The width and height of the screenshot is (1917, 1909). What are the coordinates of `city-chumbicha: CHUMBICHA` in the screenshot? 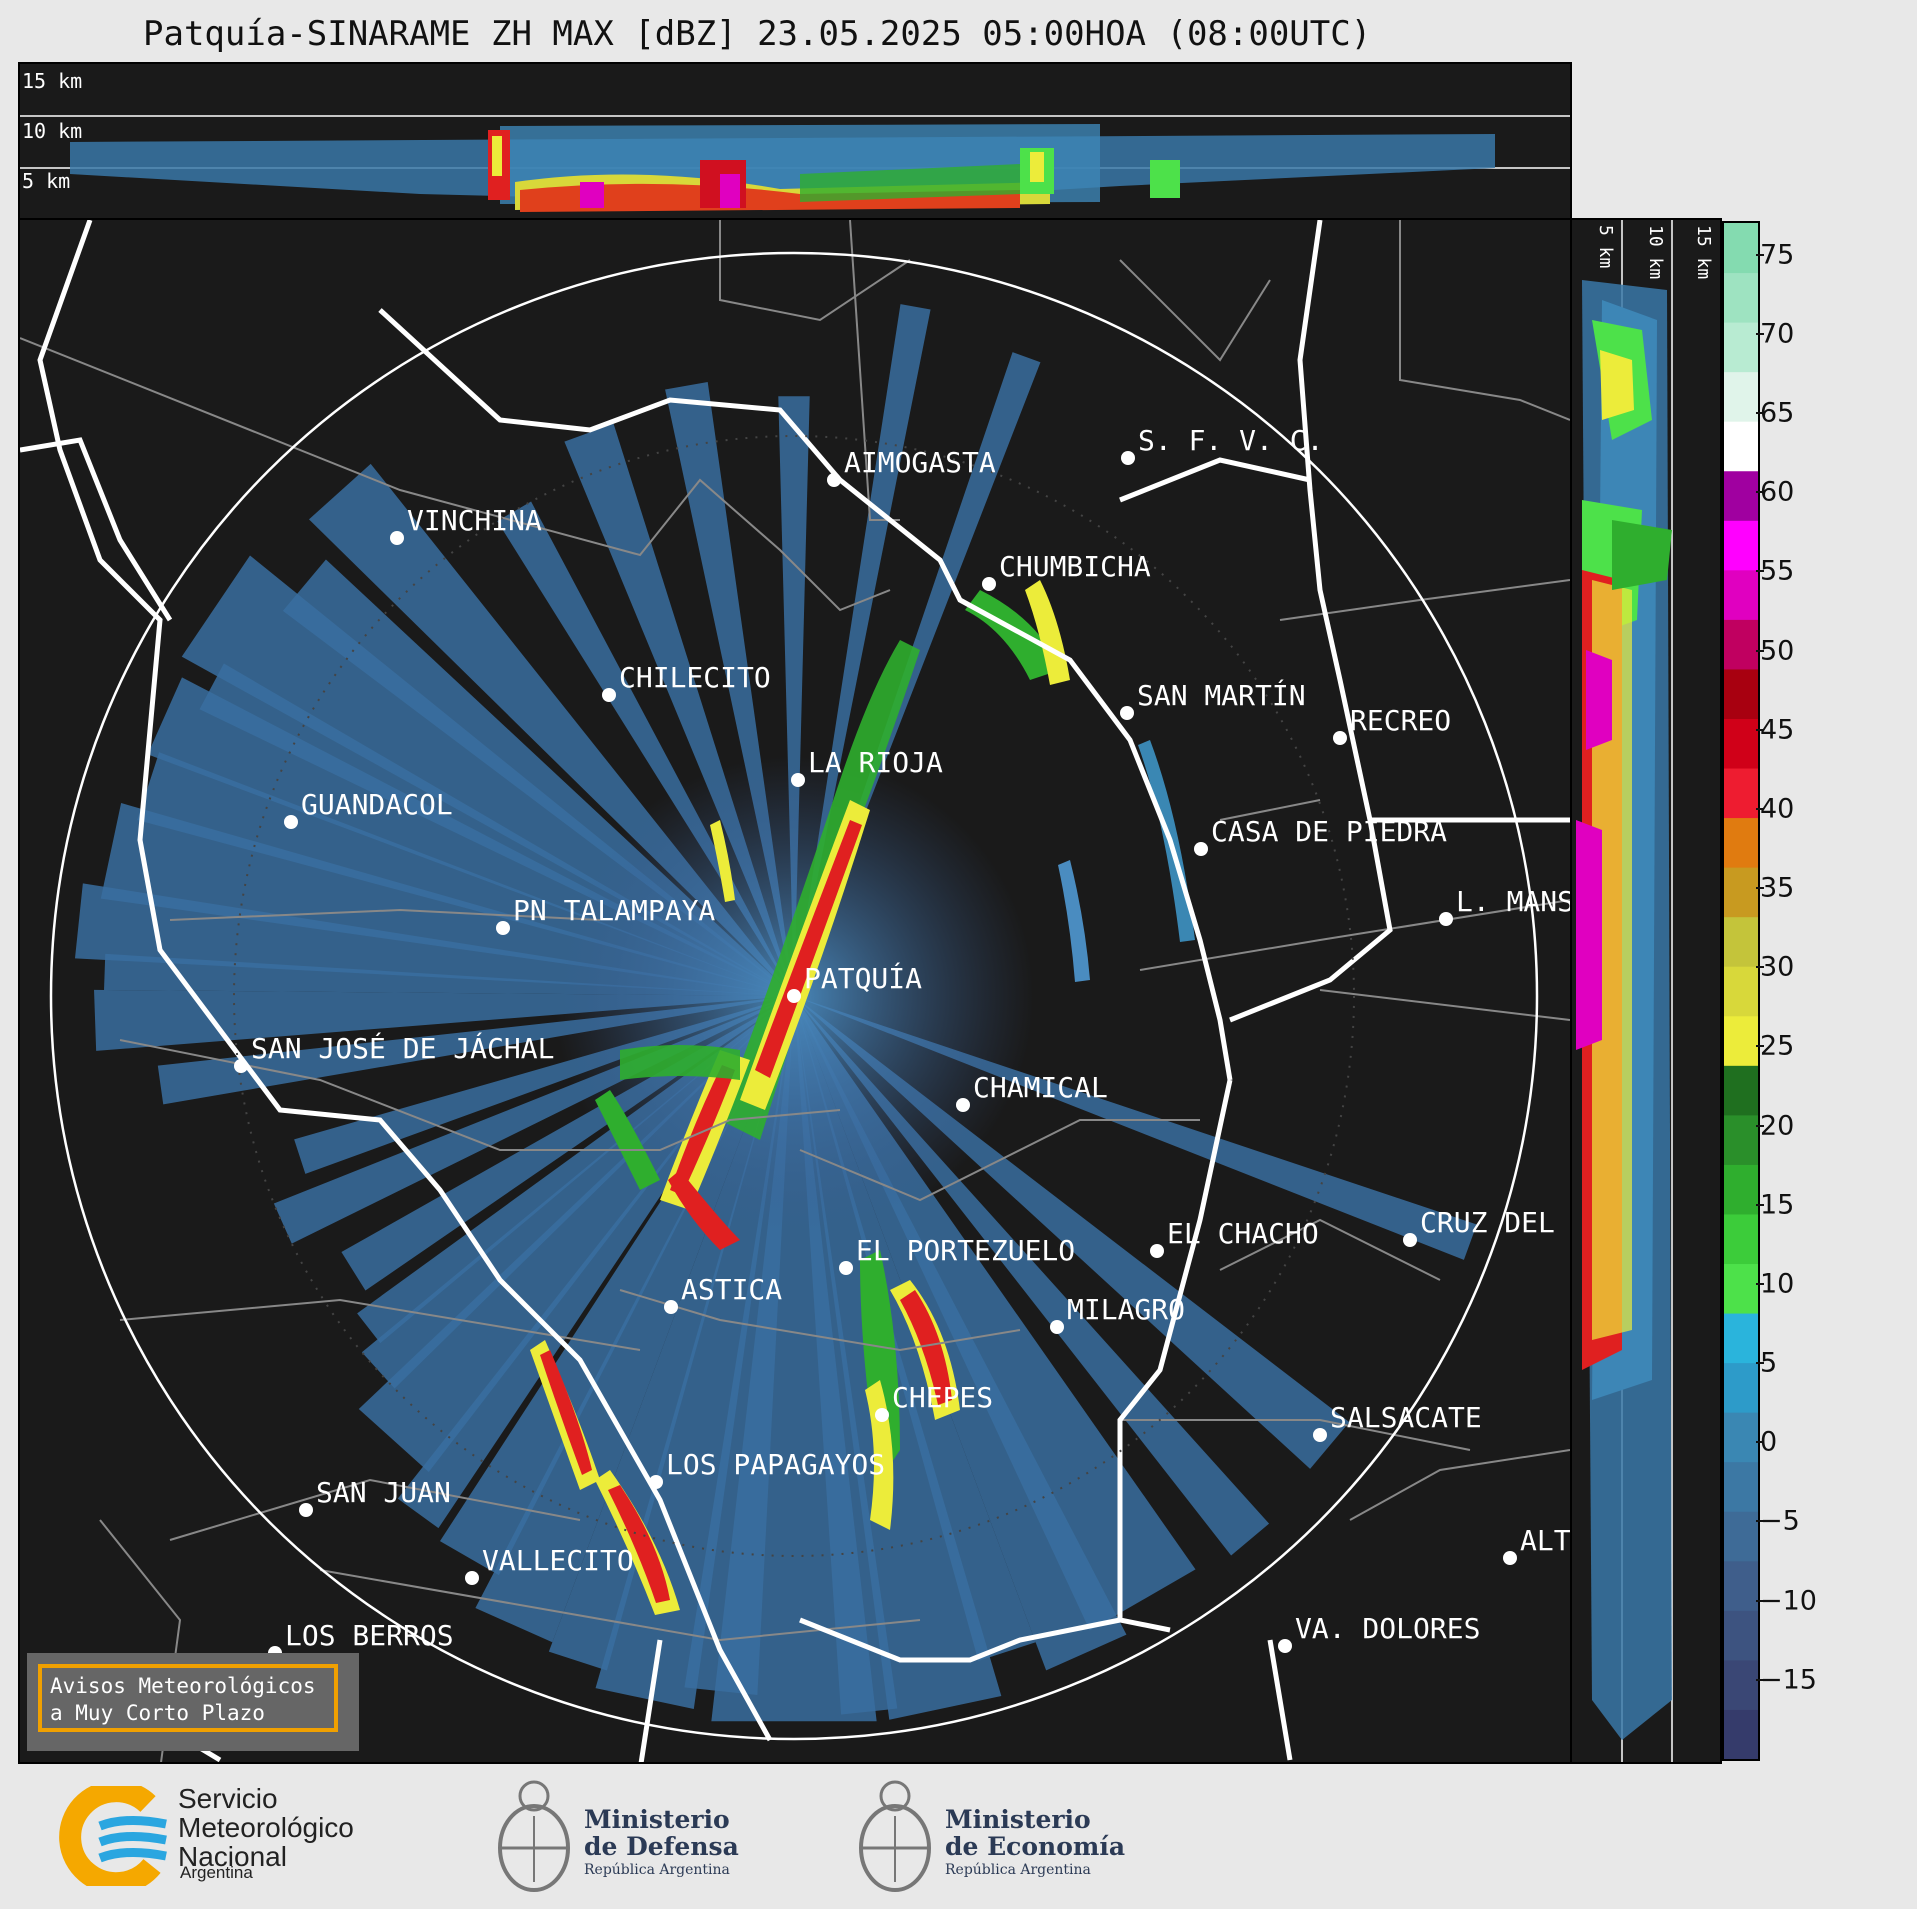 It's located at (1066, 570).